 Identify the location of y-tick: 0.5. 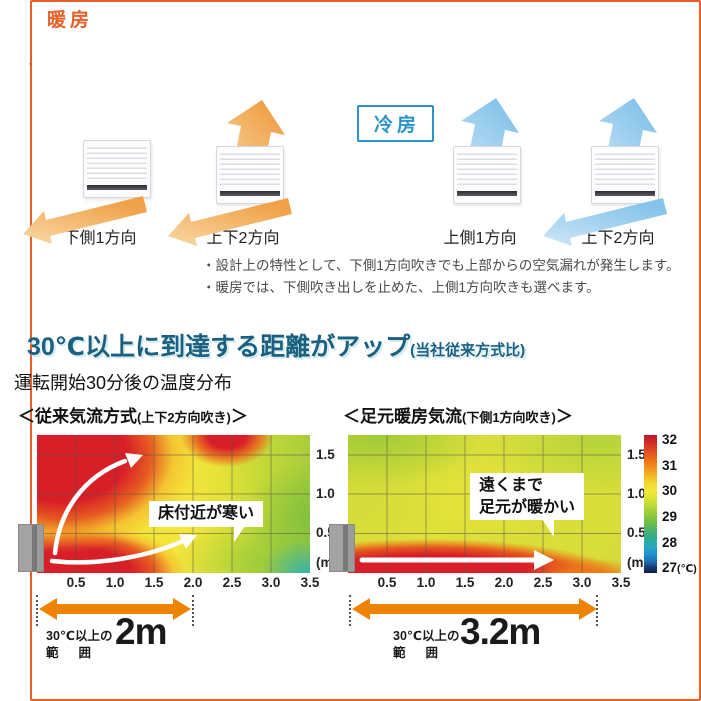
(636, 532).